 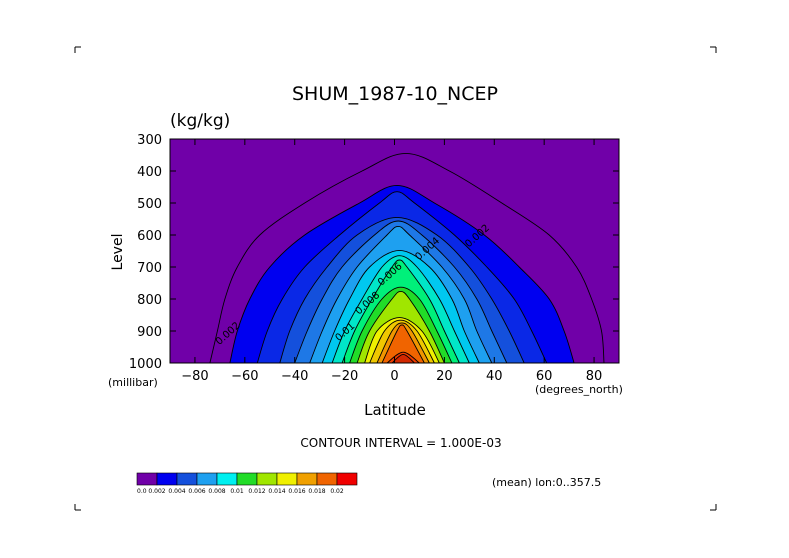 I want to click on colorbar-label: 0.018, so click(x=316, y=491).